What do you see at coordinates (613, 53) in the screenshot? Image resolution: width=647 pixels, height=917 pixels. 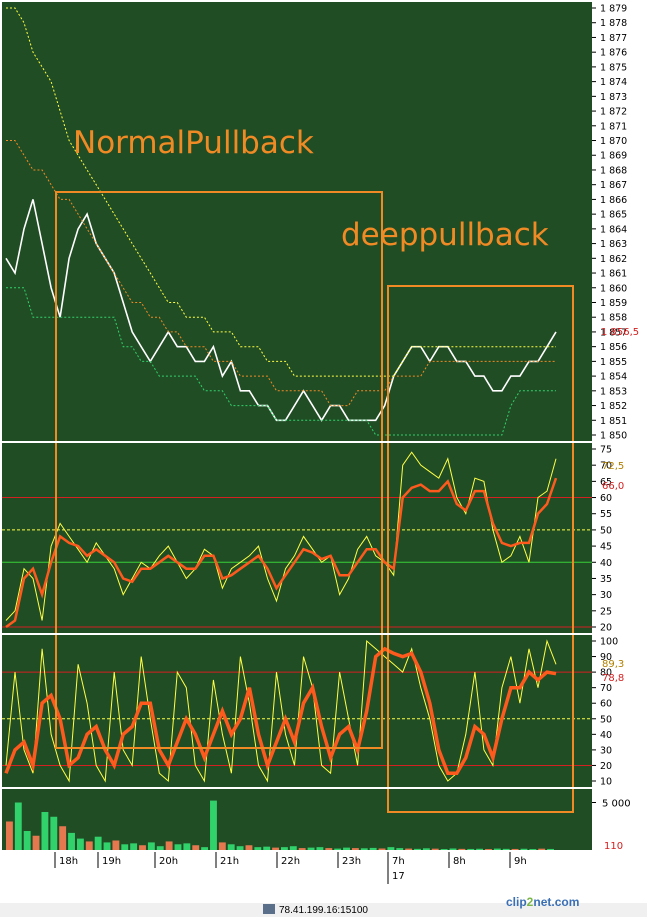 I see `y-tick-label: 1 876` at bounding box center [613, 53].